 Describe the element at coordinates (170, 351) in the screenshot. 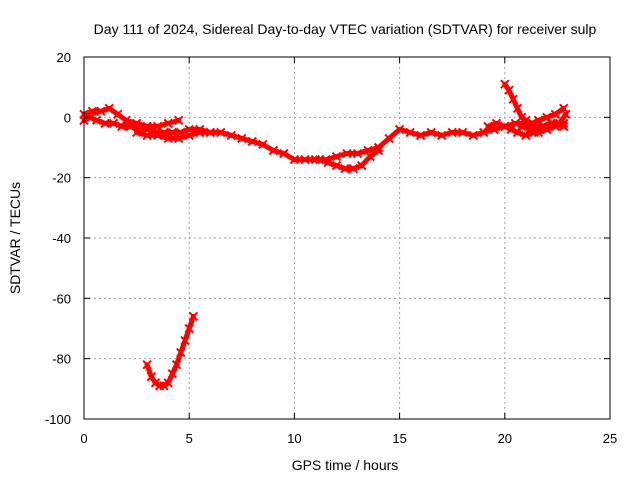

I see `series-outlier-arc` at that location.